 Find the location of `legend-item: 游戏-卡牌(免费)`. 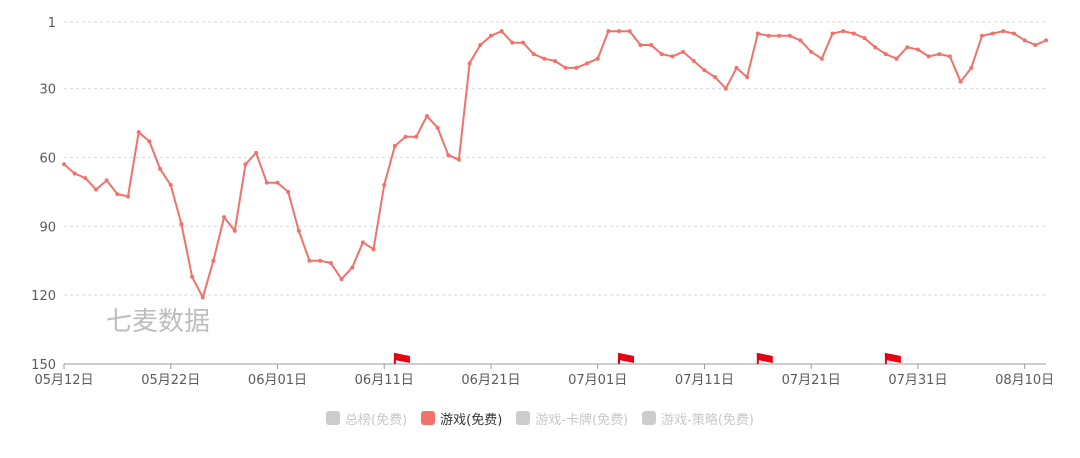

legend-item: 游戏-卡牌(免费) is located at coordinates (572, 418).